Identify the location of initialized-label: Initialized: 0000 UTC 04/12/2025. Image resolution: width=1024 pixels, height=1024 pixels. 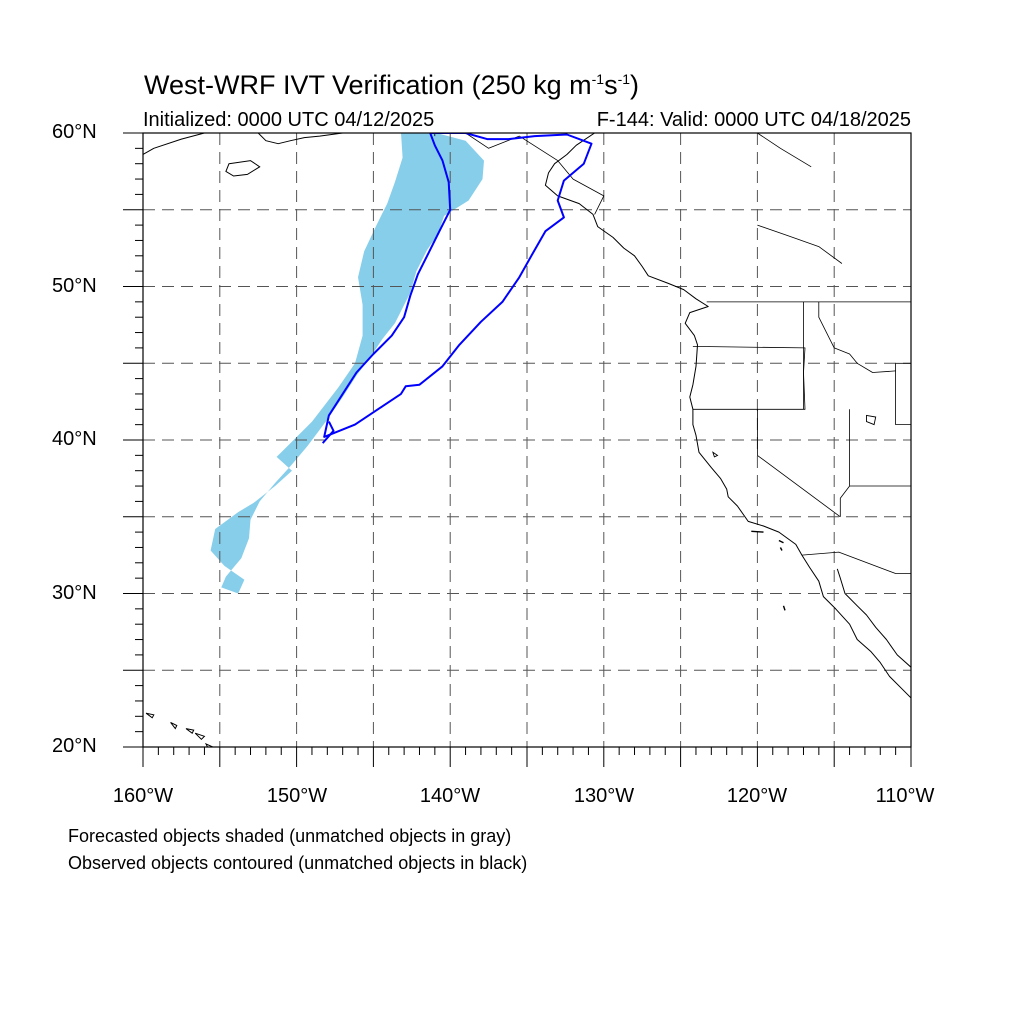
(289, 120).